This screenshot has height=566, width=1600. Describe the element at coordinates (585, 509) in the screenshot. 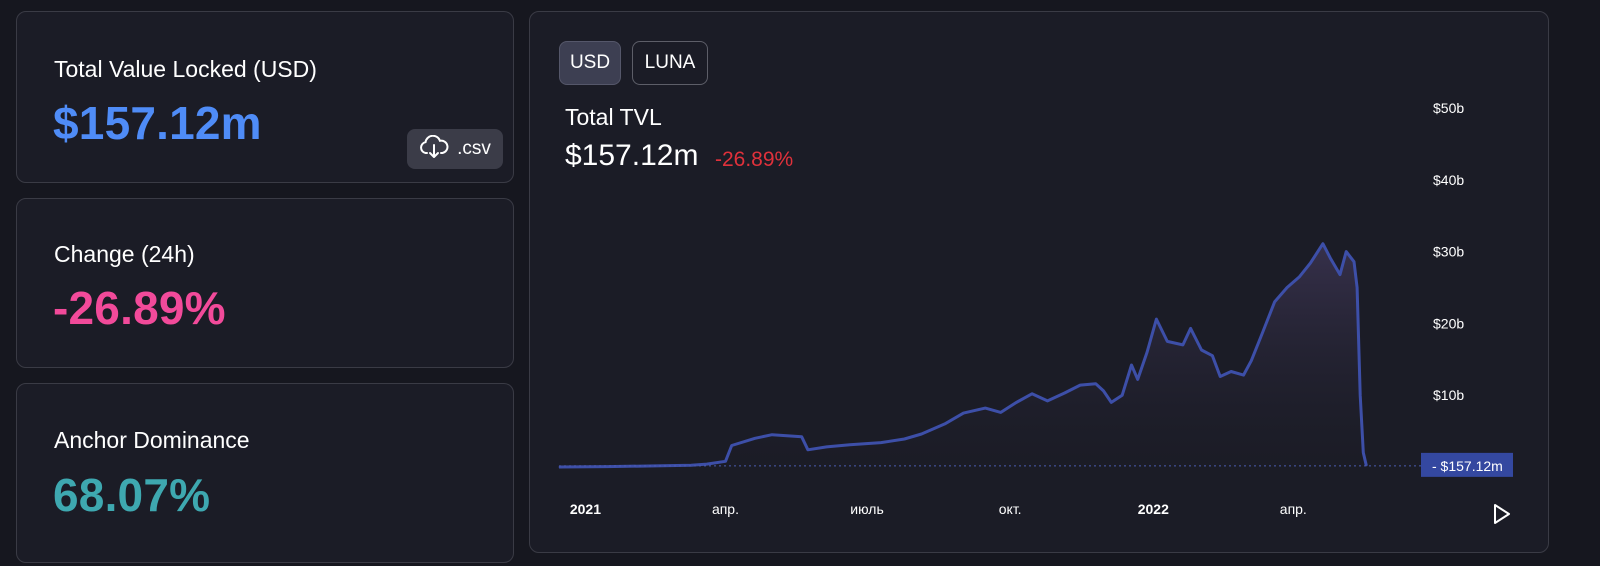

I see `x-tick-label: 2021` at that location.